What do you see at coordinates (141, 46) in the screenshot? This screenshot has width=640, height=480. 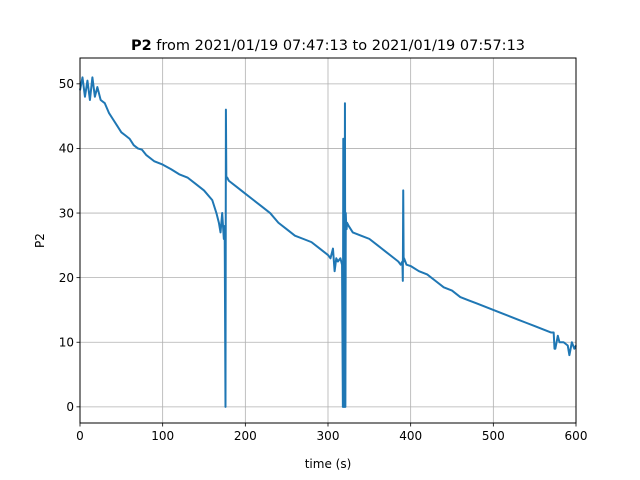 I see `title-bold: P2` at bounding box center [141, 46].